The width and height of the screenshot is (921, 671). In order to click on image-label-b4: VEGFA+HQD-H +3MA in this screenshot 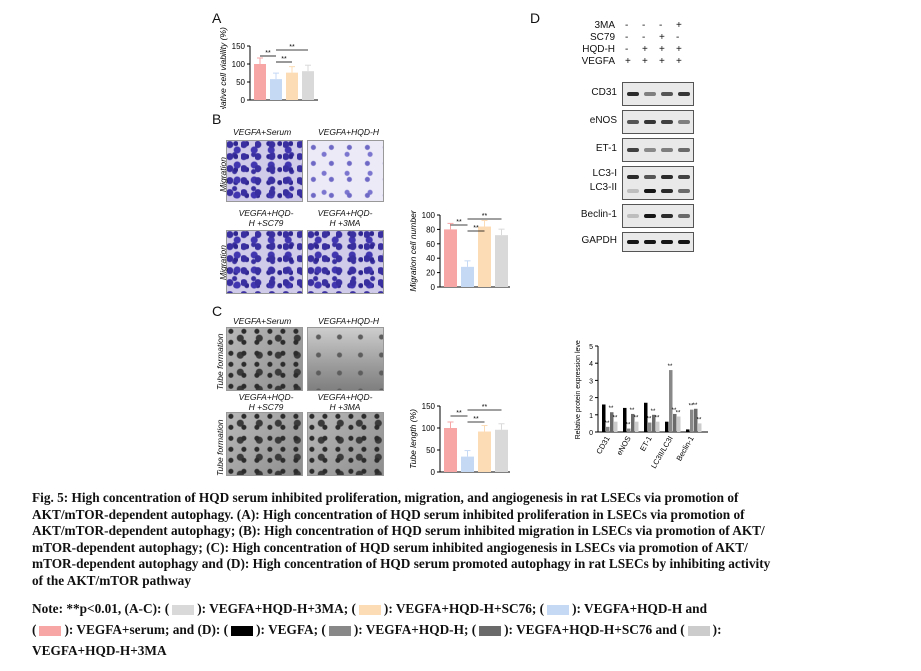, I will do `click(345, 218)`.